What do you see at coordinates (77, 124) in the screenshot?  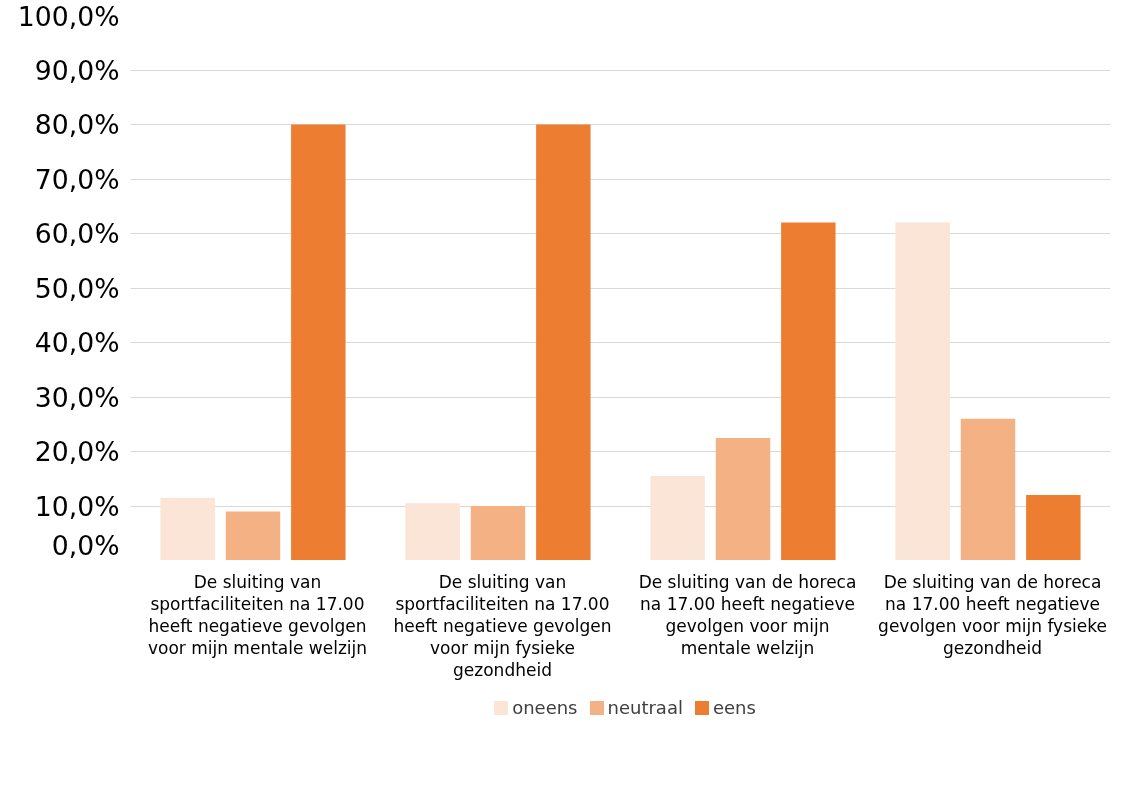 I see `y-tick-label: 80,0%` at bounding box center [77, 124].